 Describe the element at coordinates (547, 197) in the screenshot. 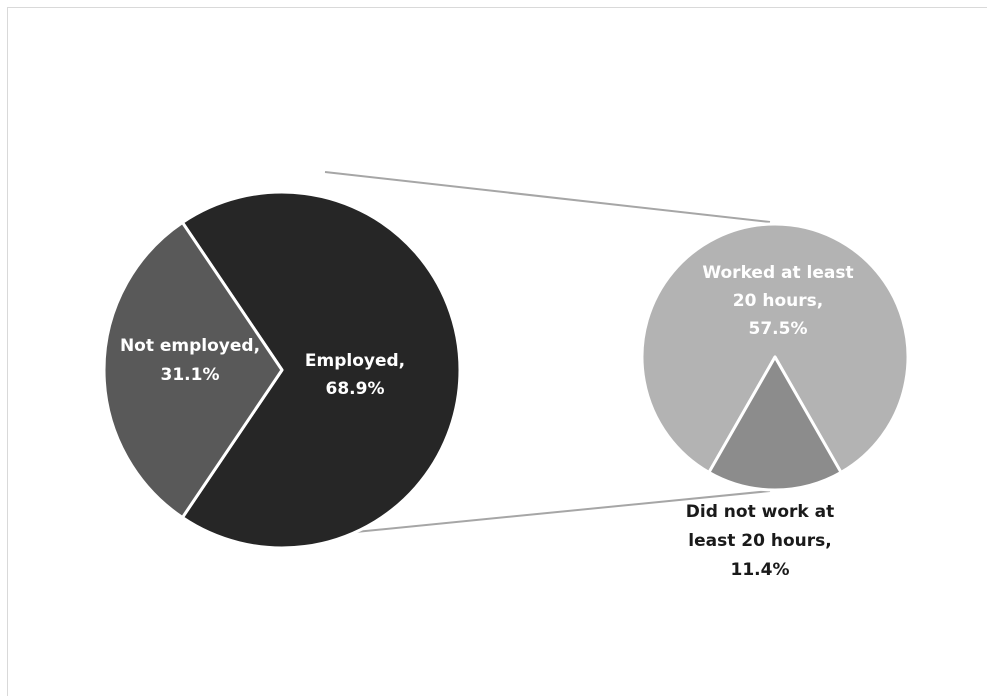

I see `connector-top` at that location.